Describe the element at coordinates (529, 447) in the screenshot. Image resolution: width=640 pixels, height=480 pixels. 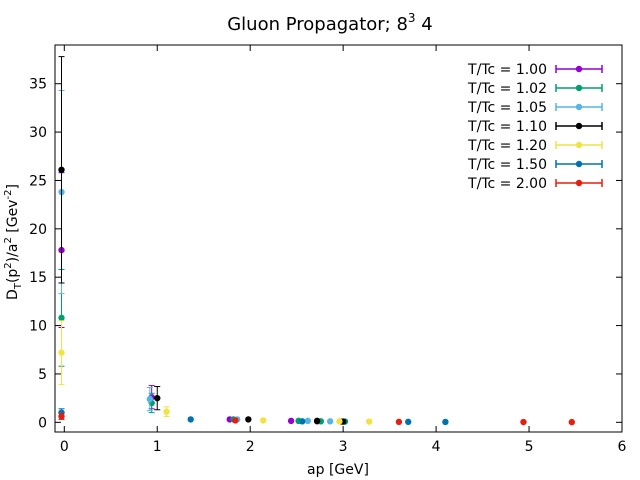
I see `x-tick-label: 5` at that location.